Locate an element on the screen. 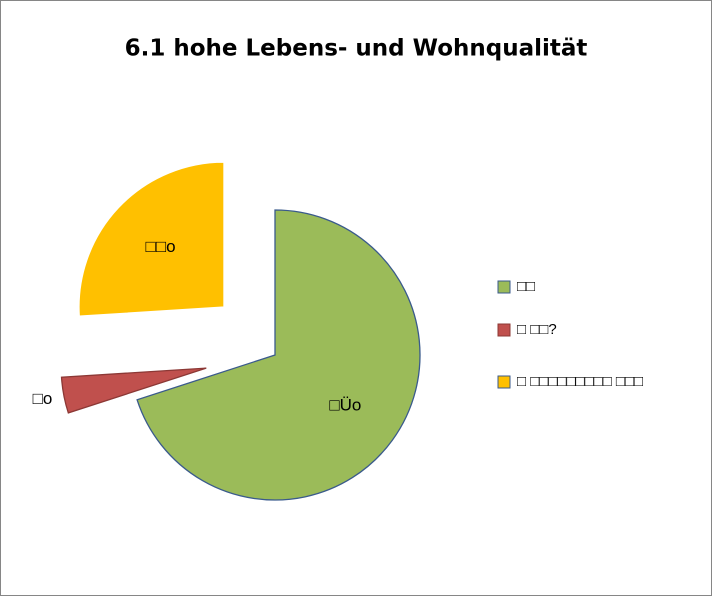  data-label: □o is located at coordinates (43, 398).